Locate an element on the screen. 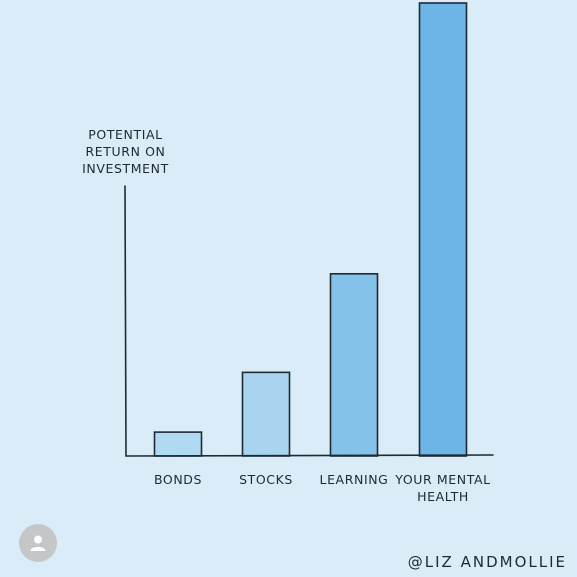 This screenshot has height=577, width=577. category-label: BONDS is located at coordinates (178, 479).